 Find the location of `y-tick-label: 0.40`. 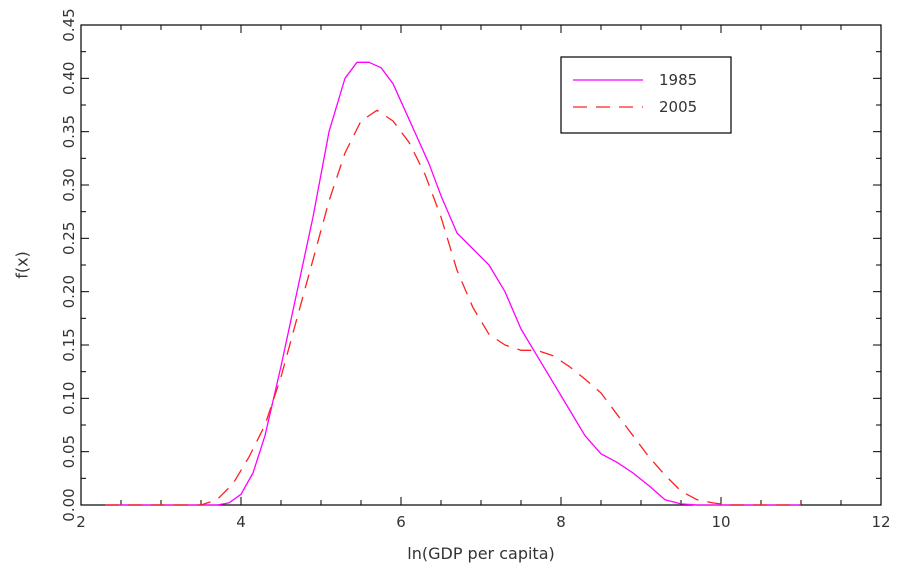

y-tick-label: 0.40 is located at coordinates (69, 78).